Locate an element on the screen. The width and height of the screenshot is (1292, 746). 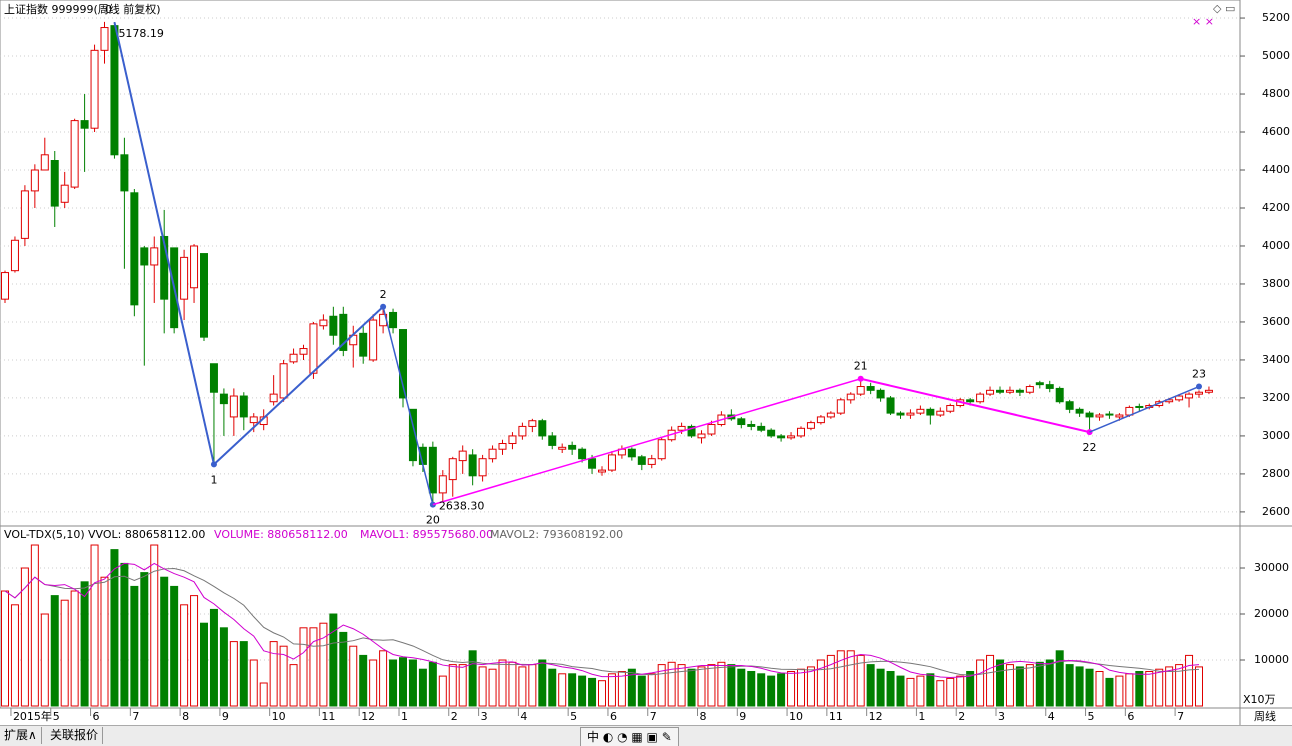
x-tick-label: 4 is located at coordinates (523, 716).